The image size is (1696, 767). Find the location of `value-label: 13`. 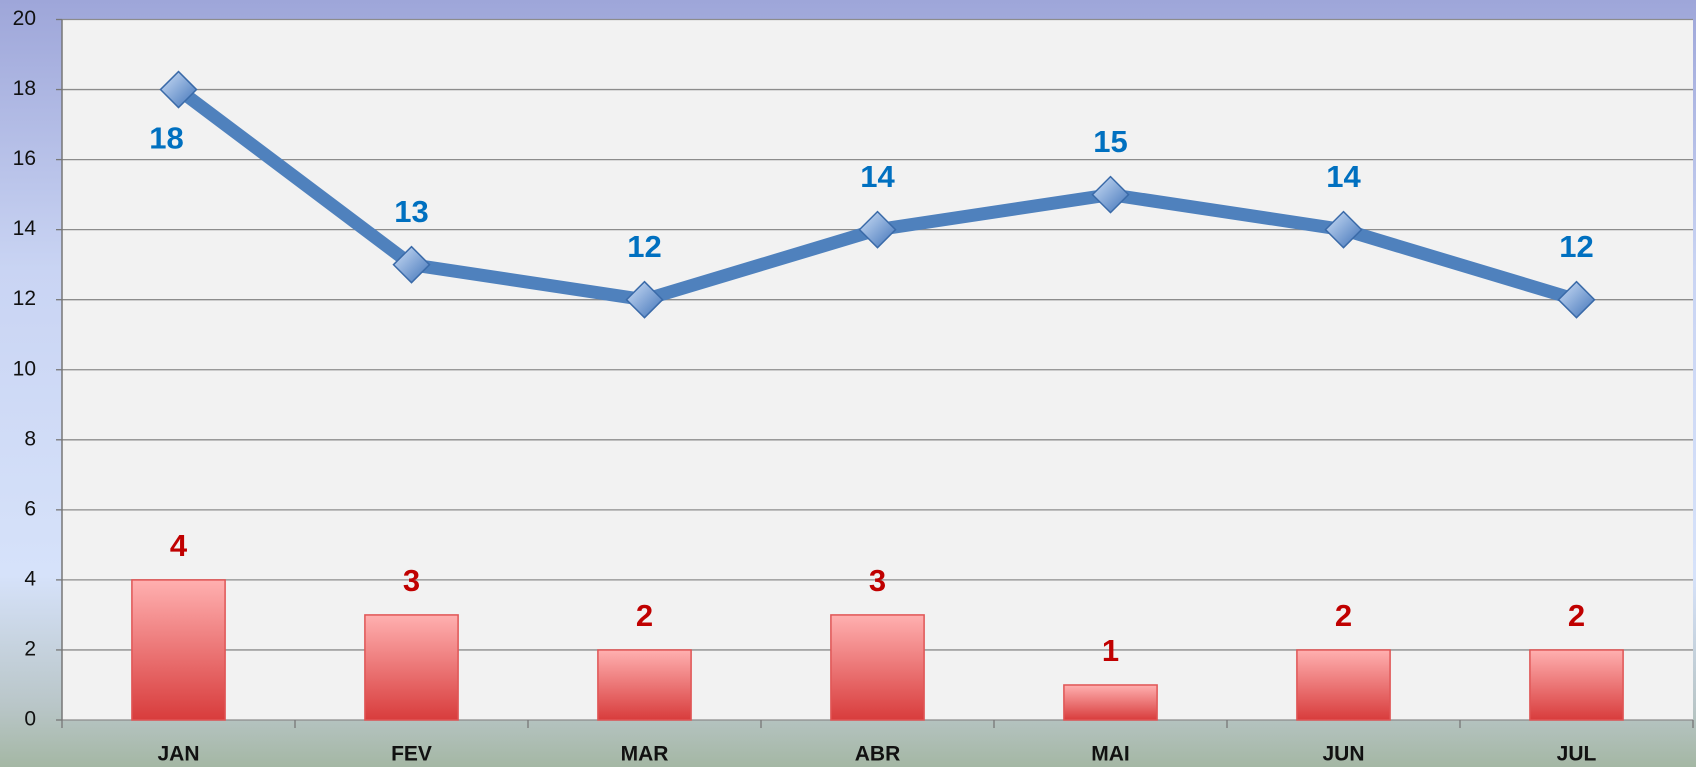

value-label: 13 is located at coordinates (411, 211).